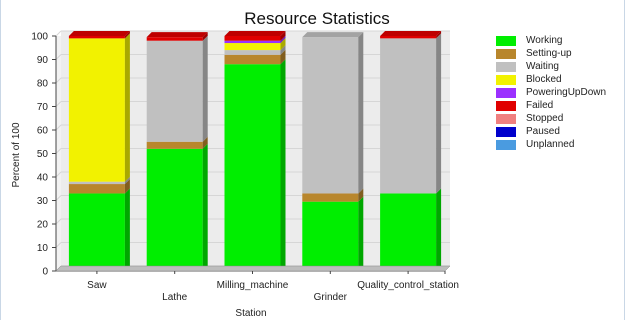 Image resolution: width=625 pixels, height=320 pixels. Describe the element at coordinates (96, 183) in the screenshot. I see `bar-segment-waiting-saw` at that location.